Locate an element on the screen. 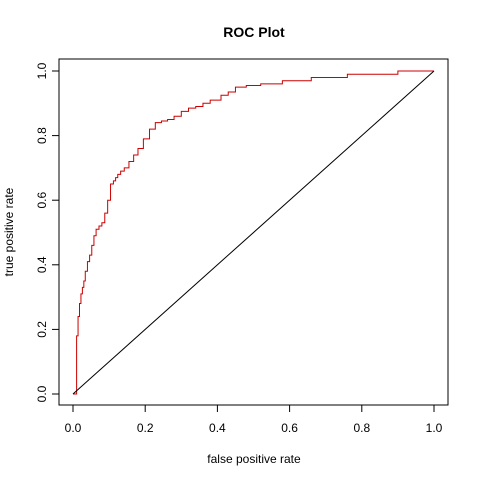  x-tick-label: 0.8 is located at coordinates (361, 428).